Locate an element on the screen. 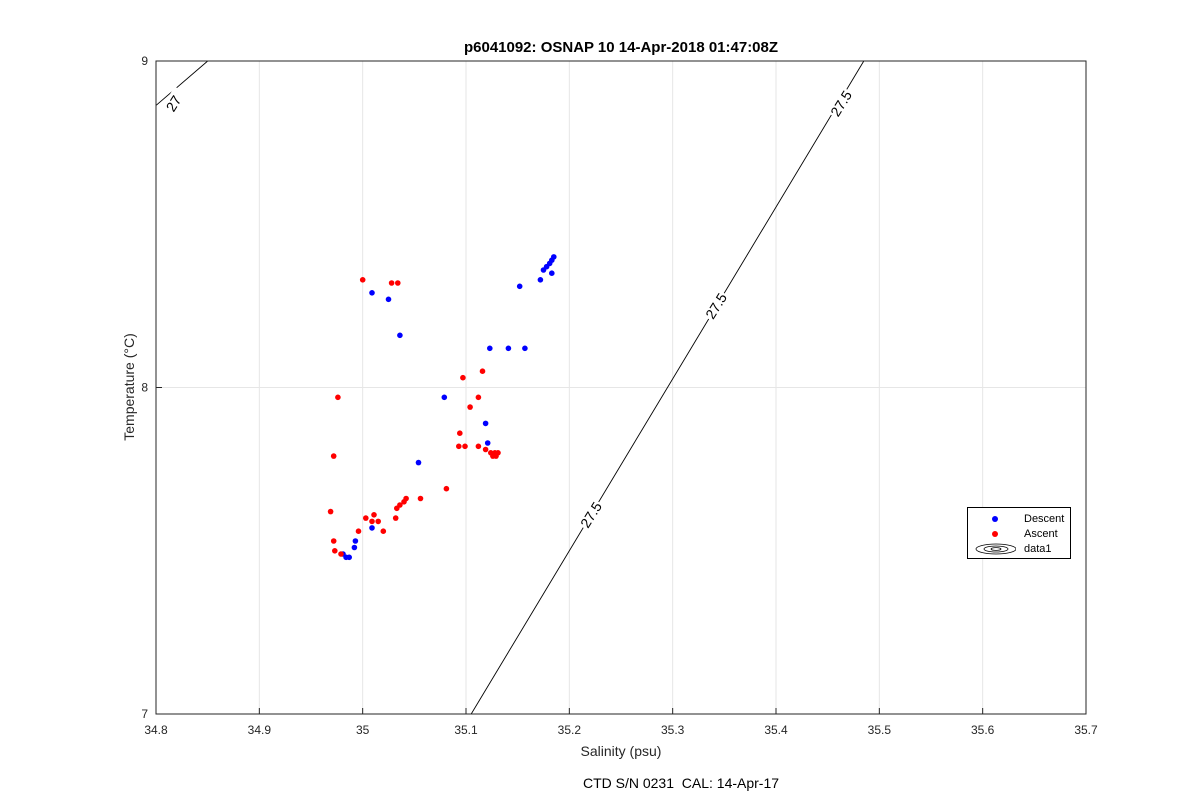 The image size is (1200, 804). x-tick-label: 34.8 is located at coordinates (156, 730).